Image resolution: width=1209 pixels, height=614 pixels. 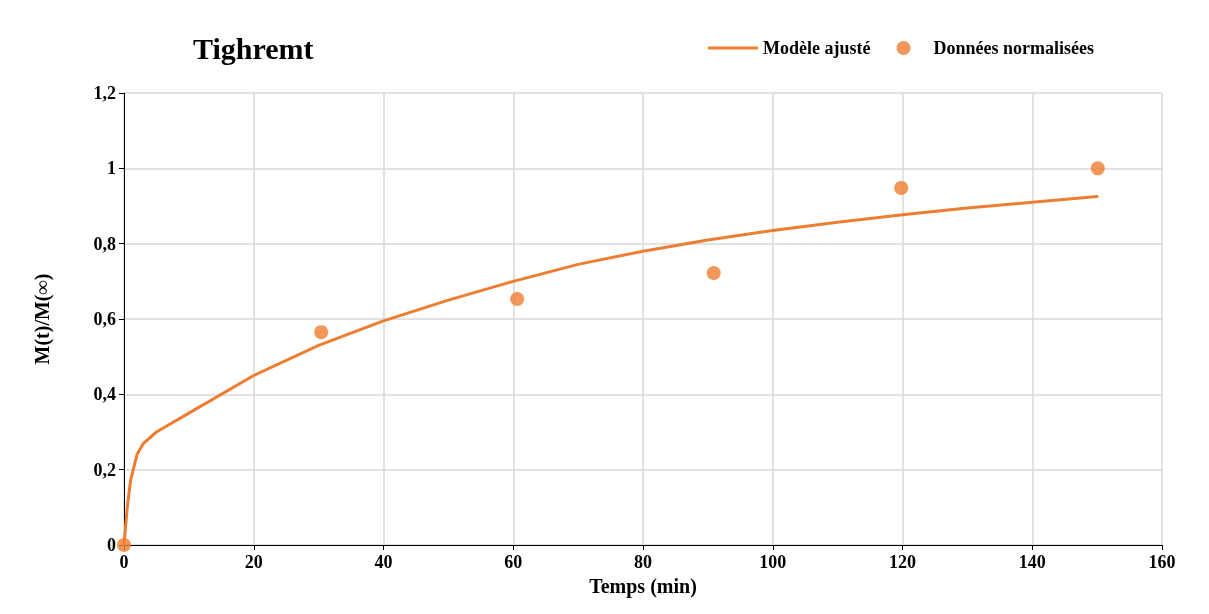 I want to click on legend-label: Données normalisées, so click(x=1014, y=48).